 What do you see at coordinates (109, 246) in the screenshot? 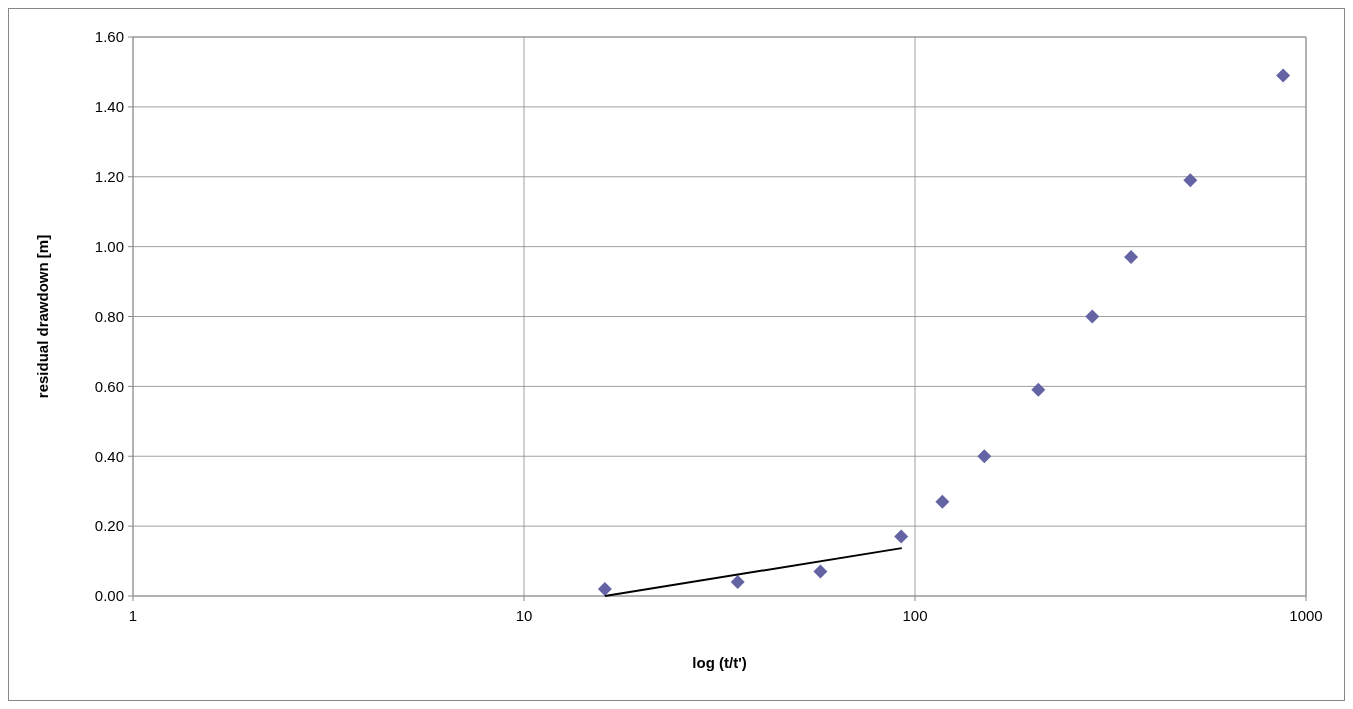
I see `y-tick-label: 1.00` at bounding box center [109, 246].